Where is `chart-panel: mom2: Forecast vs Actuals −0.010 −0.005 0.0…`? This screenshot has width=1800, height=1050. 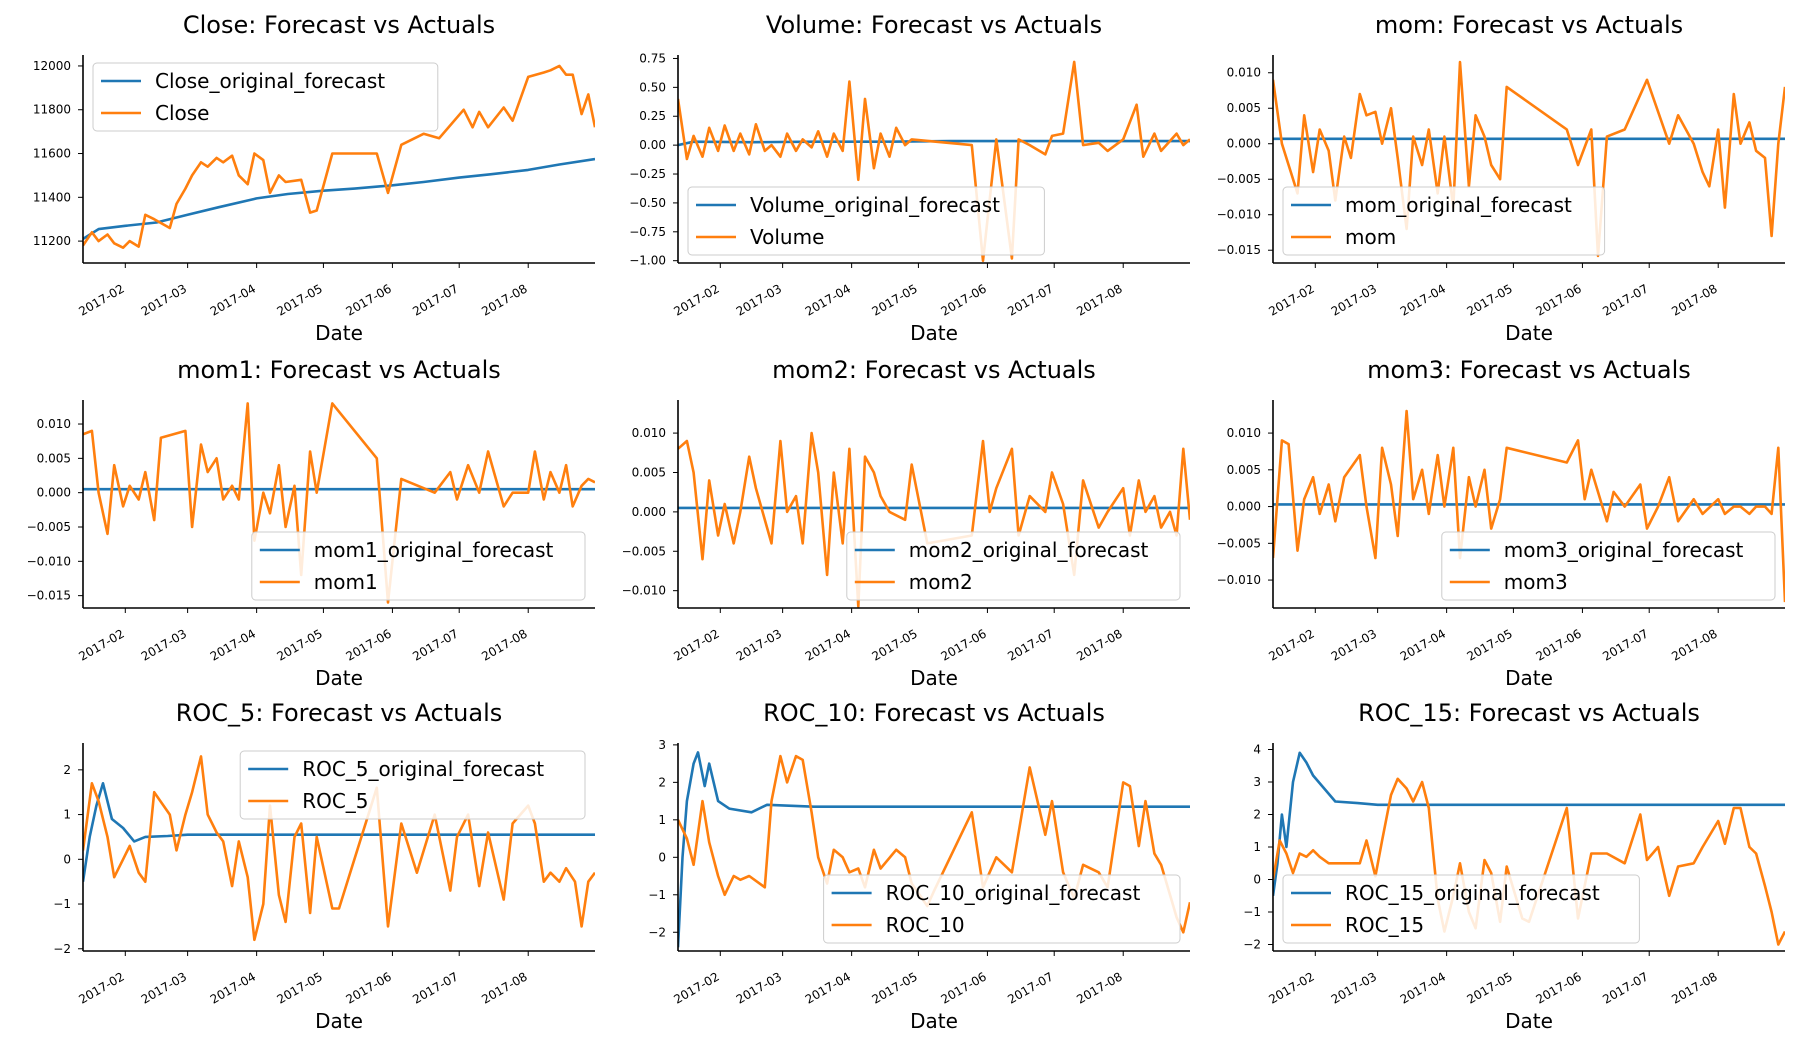 chart-panel: mom2: Forecast vs Actuals −0.010 −0.005 0.0… is located at coordinates (906, 523).